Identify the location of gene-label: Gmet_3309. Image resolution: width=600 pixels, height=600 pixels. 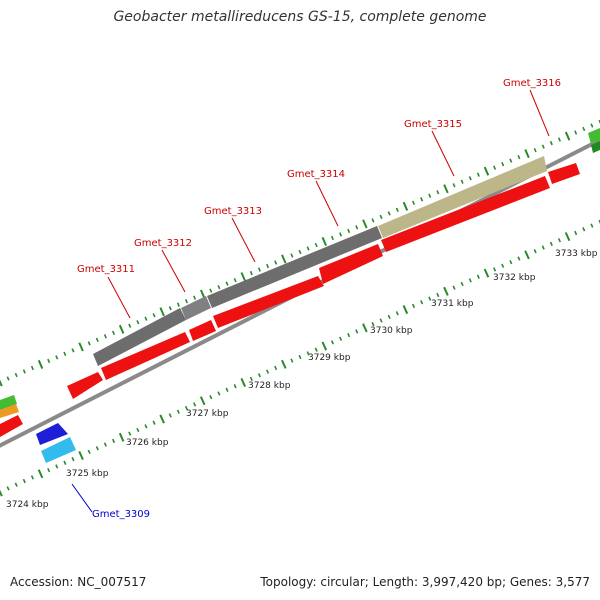
(121, 514).